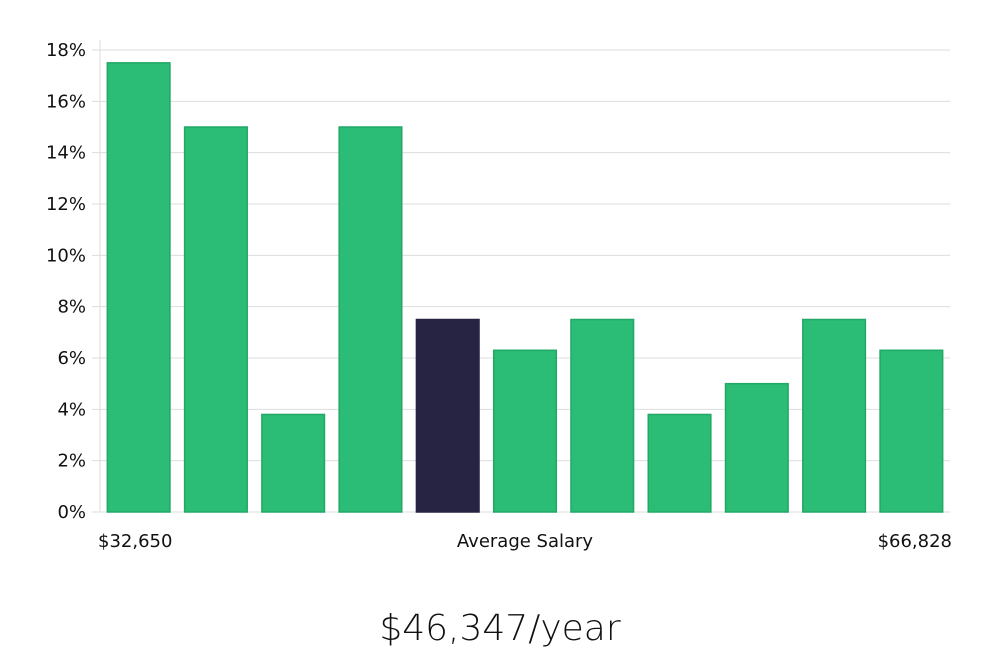 Image resolution: width=1000 pixels, height=660 pixels. Describe the element at coordinates (71, 409) in the screenshot. I see `y-tick-label: 4%` at that location.